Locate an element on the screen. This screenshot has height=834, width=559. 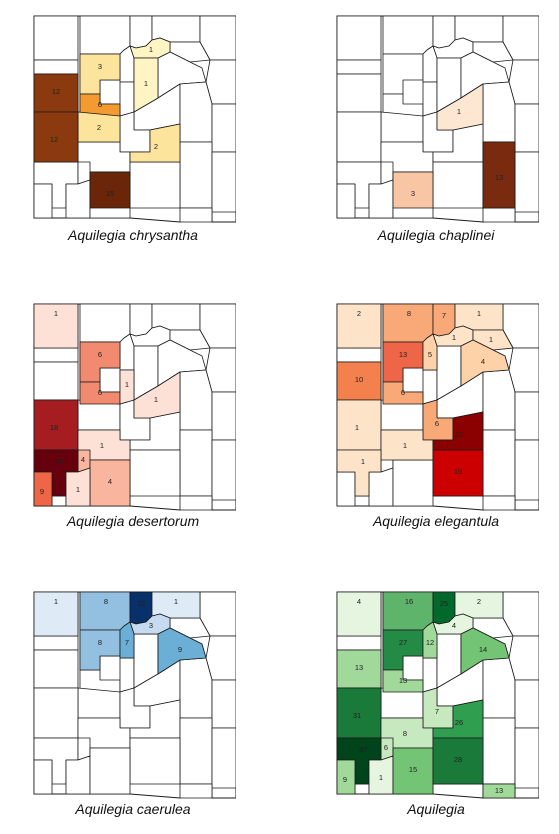
panel-title: Aquilegia desertorum is located at coordinates (133, 521).